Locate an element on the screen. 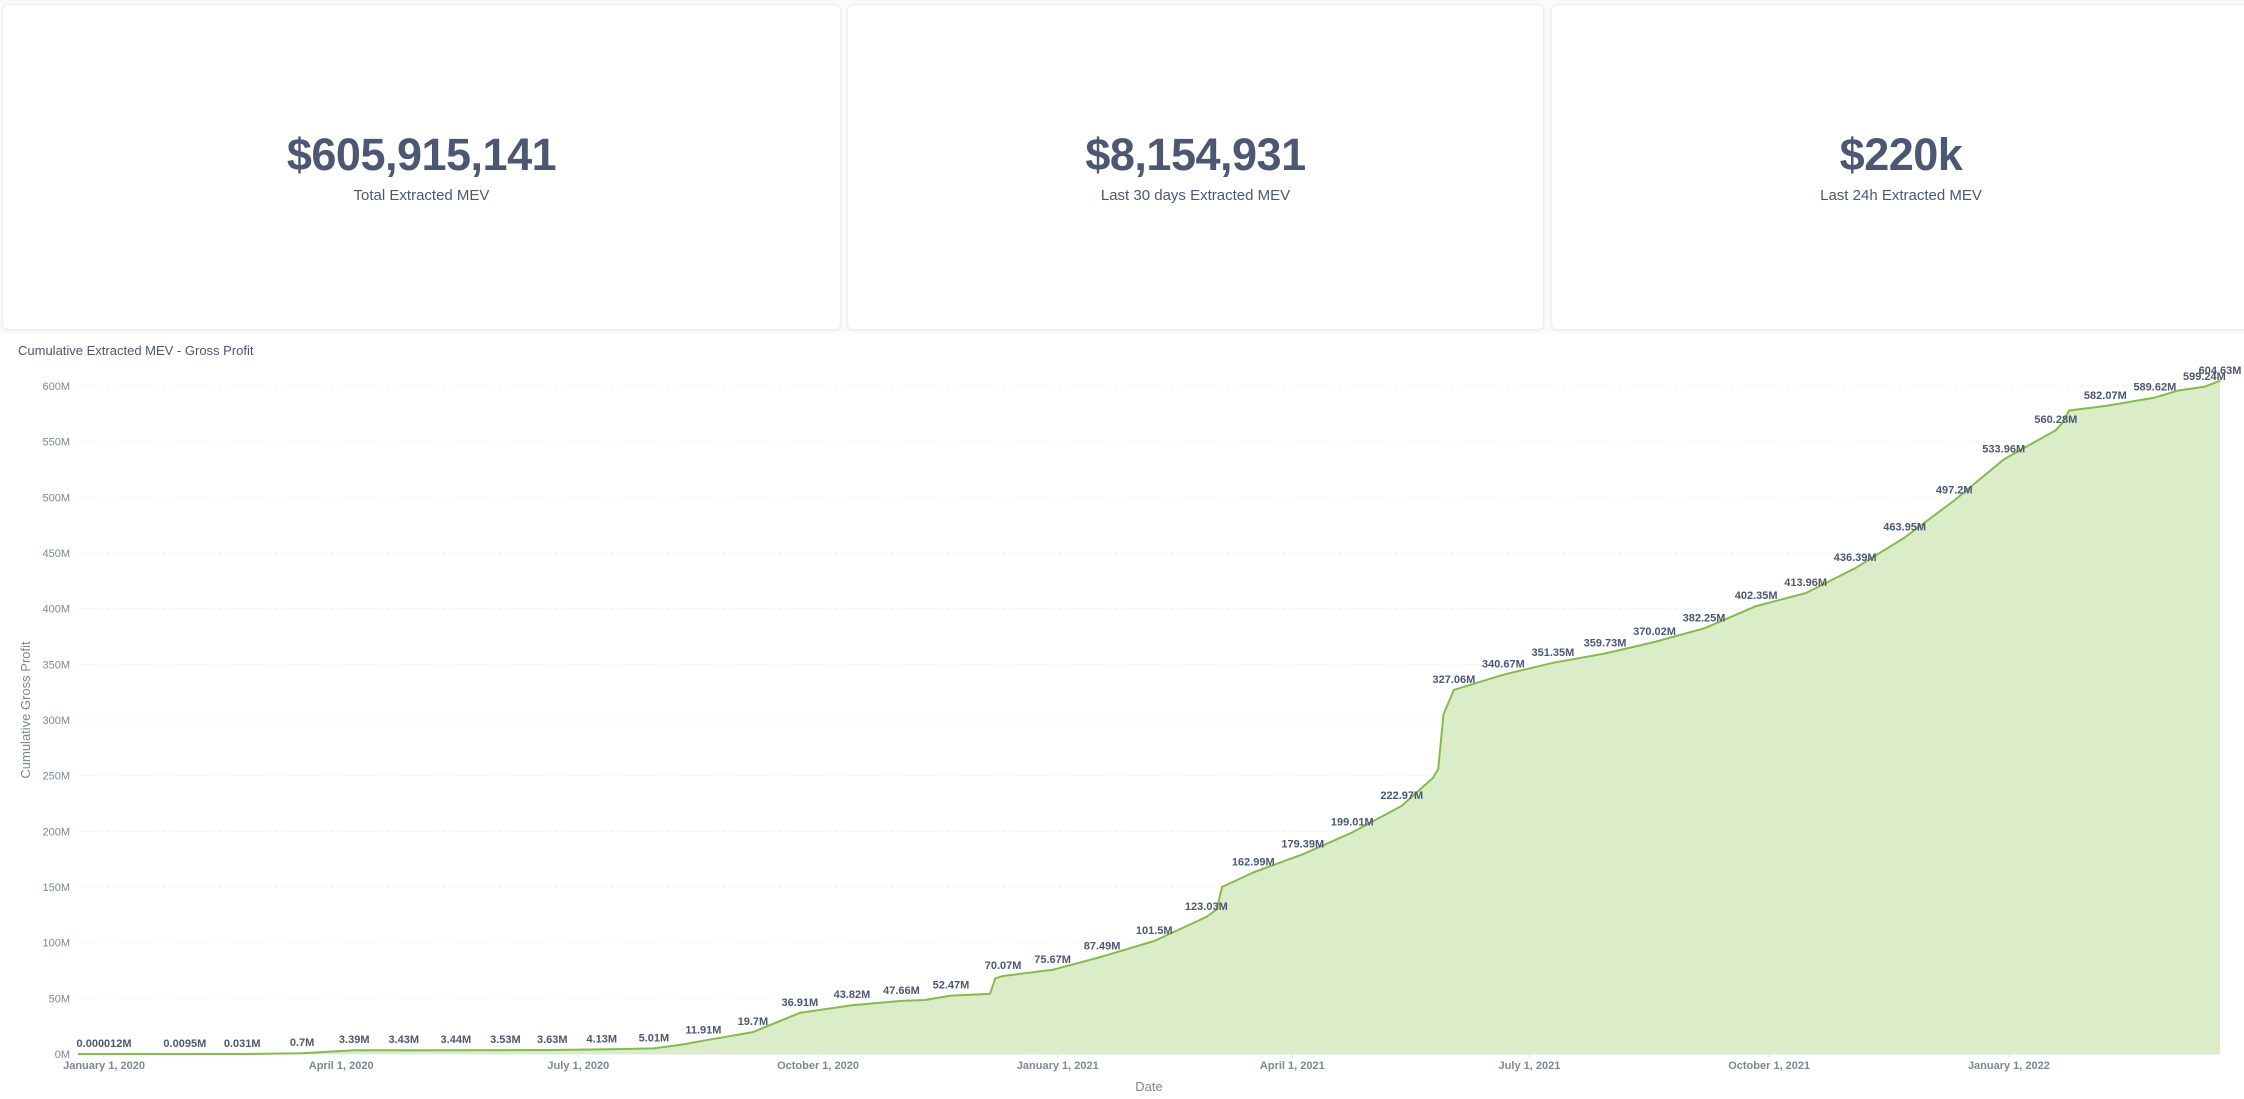 The image size is (2244, 1099). data-label: 413.96M is located at coordinates (1805, 583).